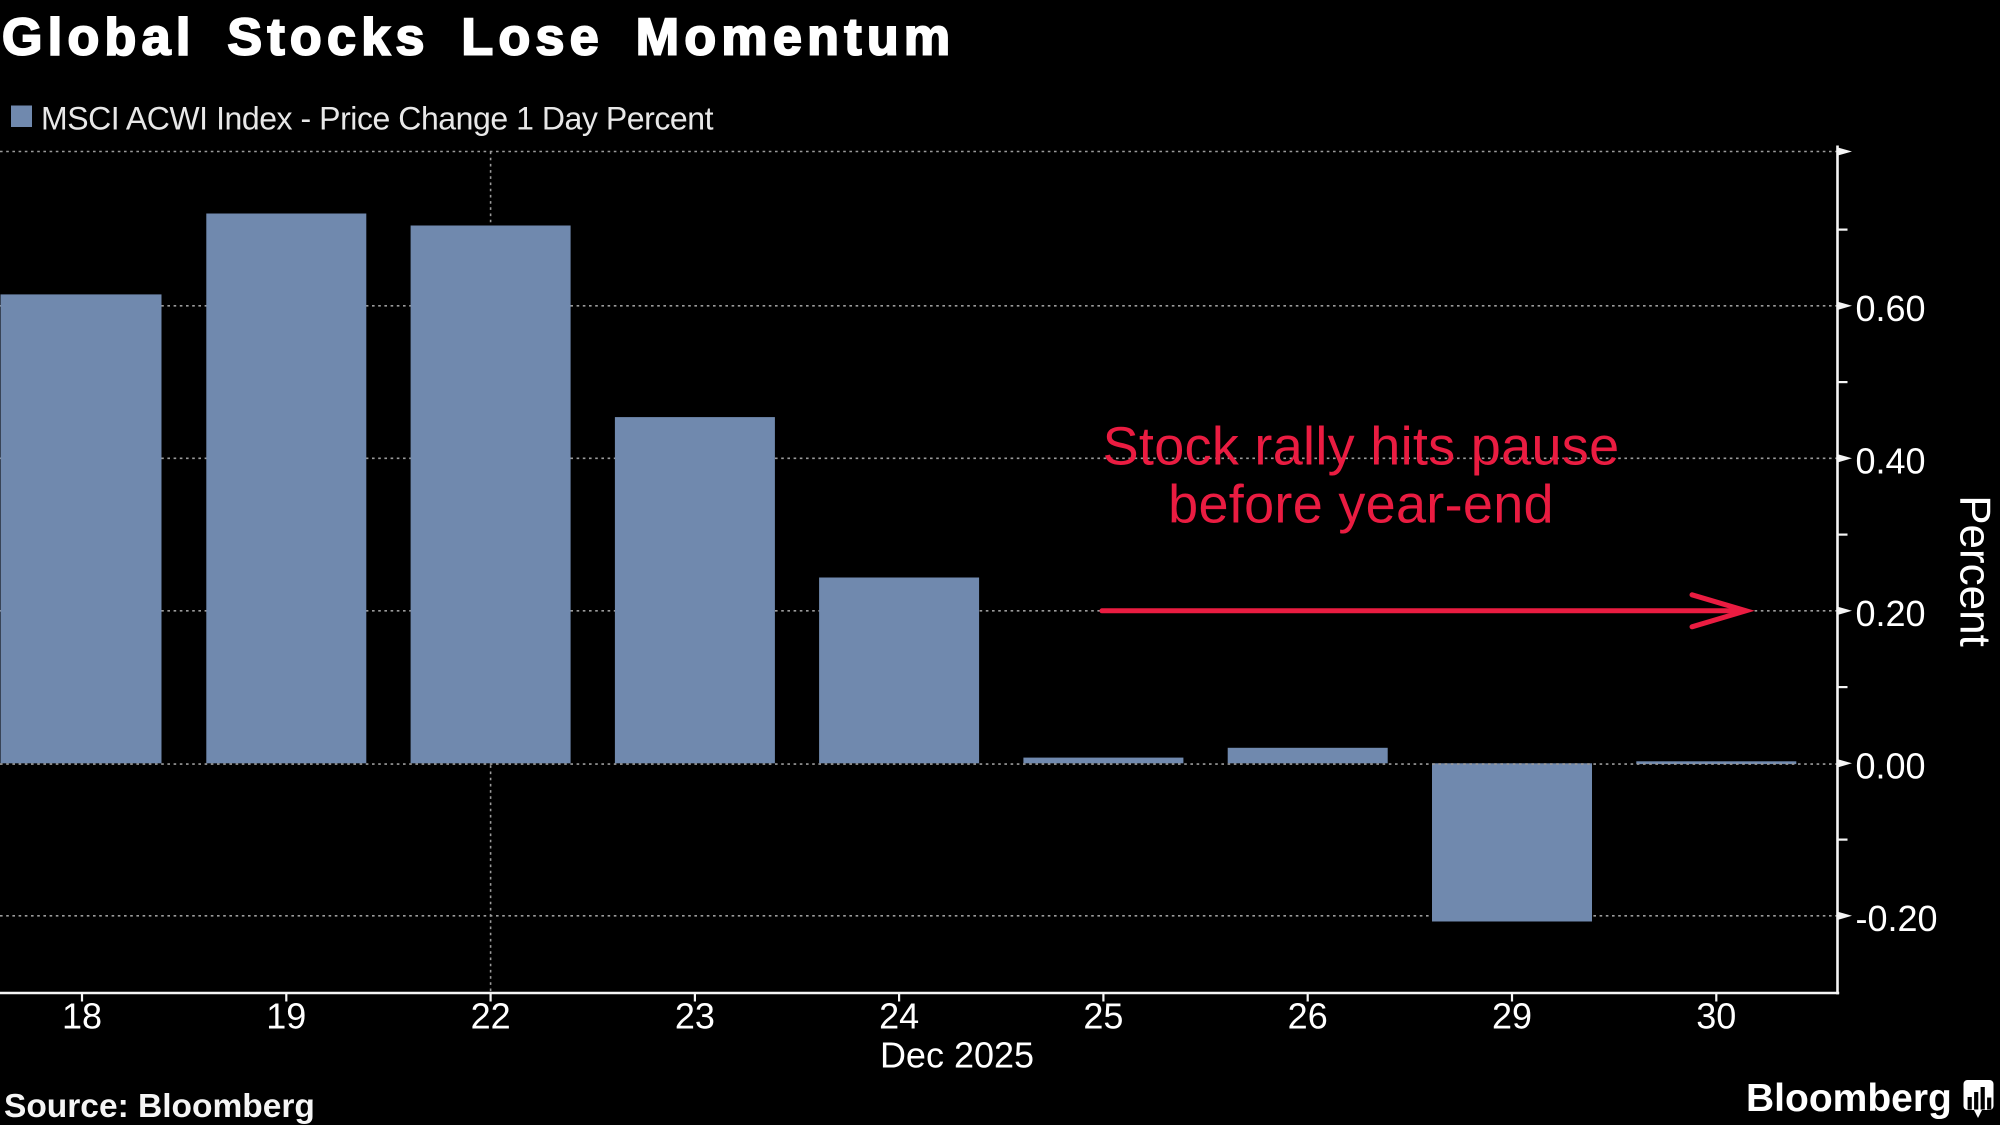 Image resolution: width=2000 pixels, height=1125 pixels. What do you see at coordinates (1891, 765) in the screenshot?
I see `svg-text: 0.00` at bounding box center [1891, 765].